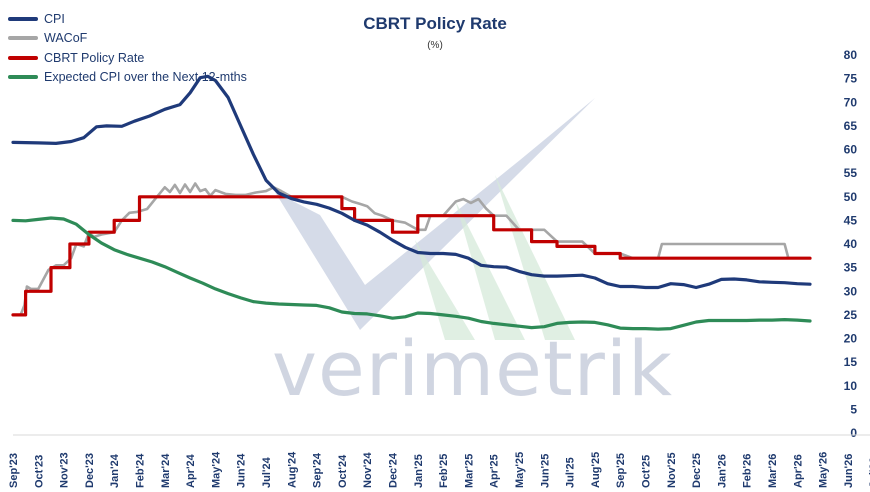  Describe the element at coordinates (853, 409) in the screenshot. I see `y-tick-label: 5` at that location.